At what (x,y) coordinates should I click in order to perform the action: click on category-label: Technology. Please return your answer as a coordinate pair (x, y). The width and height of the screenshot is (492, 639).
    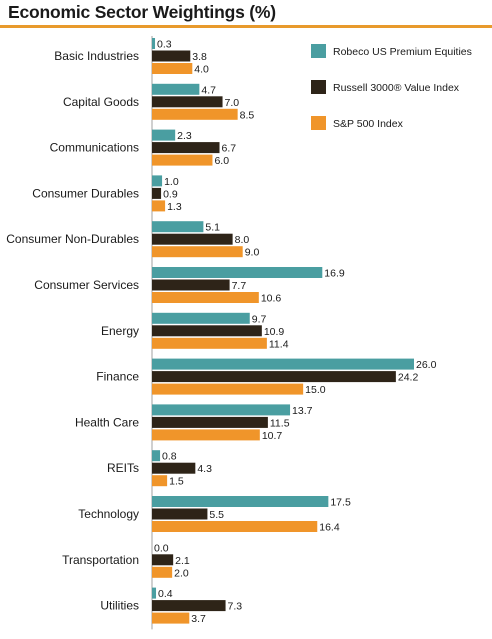
    Looking at the image, I should click on (108, 514).